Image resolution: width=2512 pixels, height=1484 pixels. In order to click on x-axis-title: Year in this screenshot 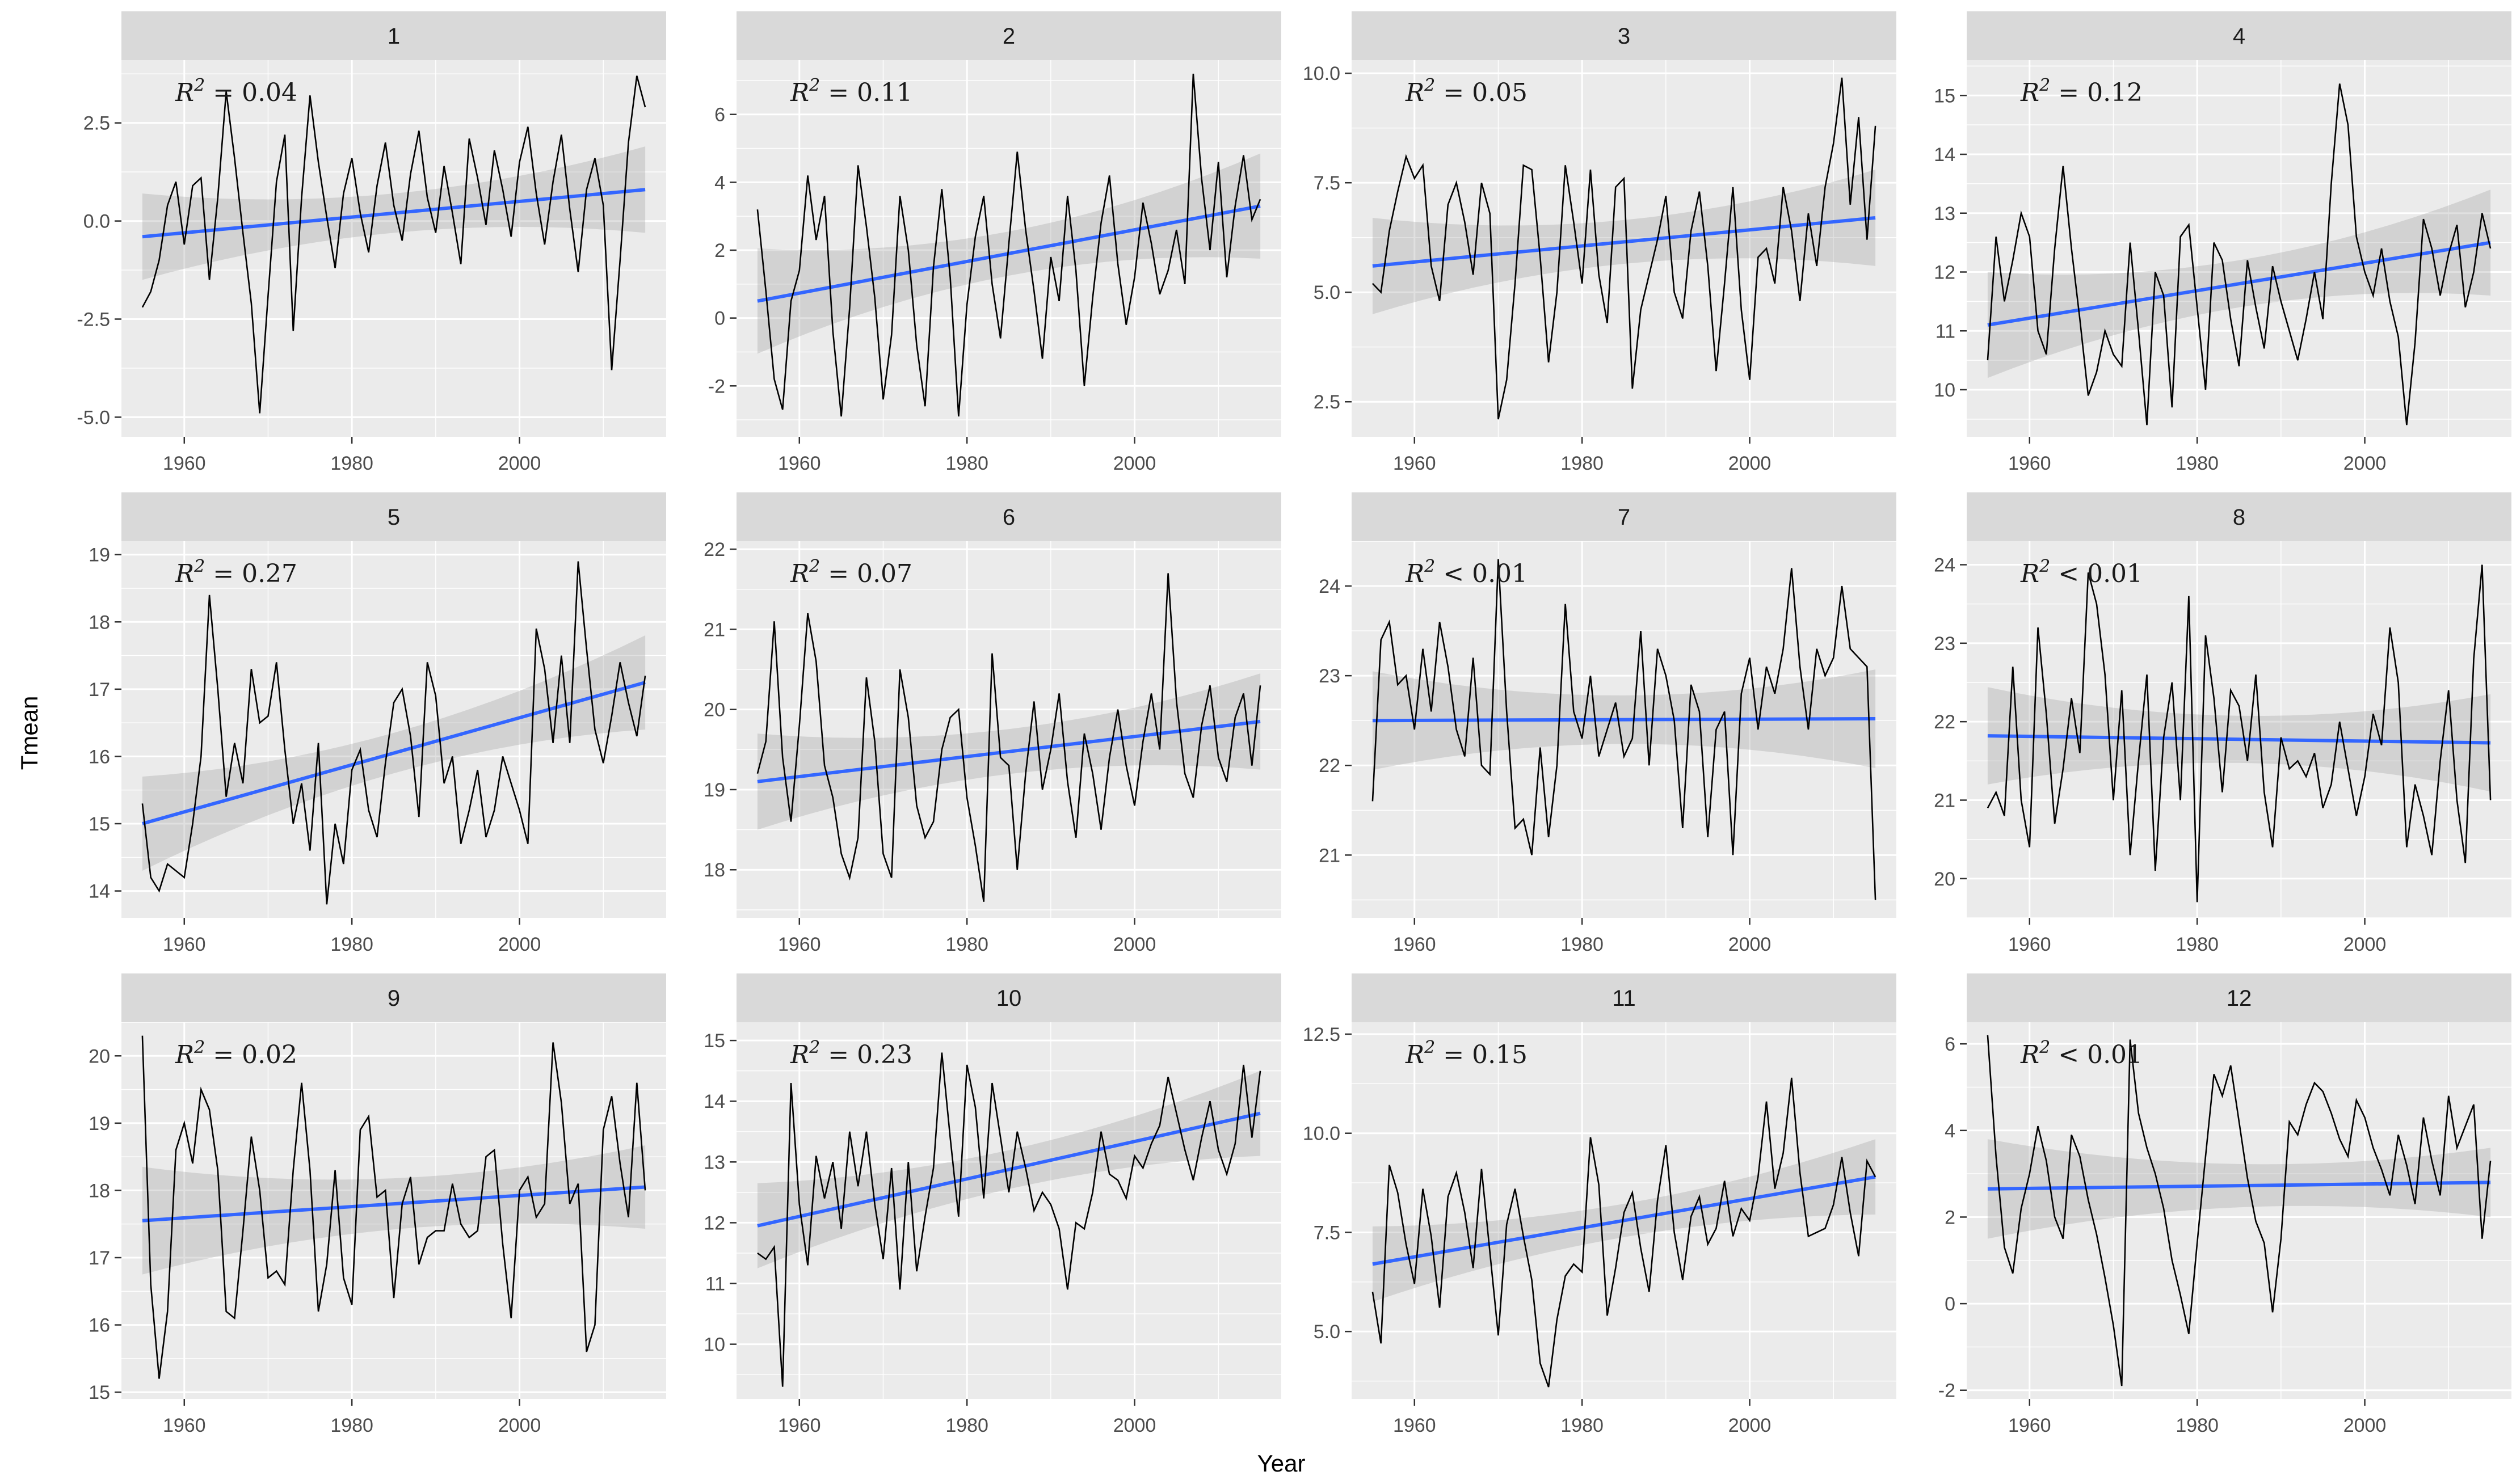, I will do `click(1281, 1463)`.